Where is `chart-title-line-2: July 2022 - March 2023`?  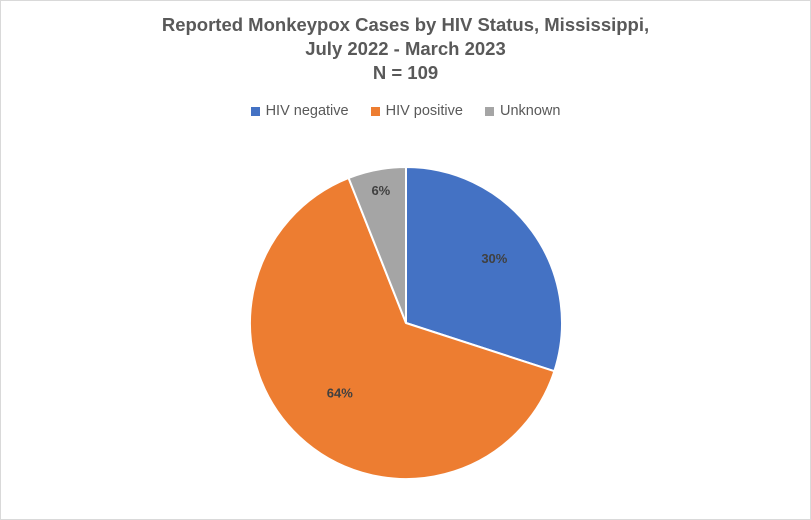
chart-title-line-2: July 2022 - March 2023 is located at coordinates (405, 48).